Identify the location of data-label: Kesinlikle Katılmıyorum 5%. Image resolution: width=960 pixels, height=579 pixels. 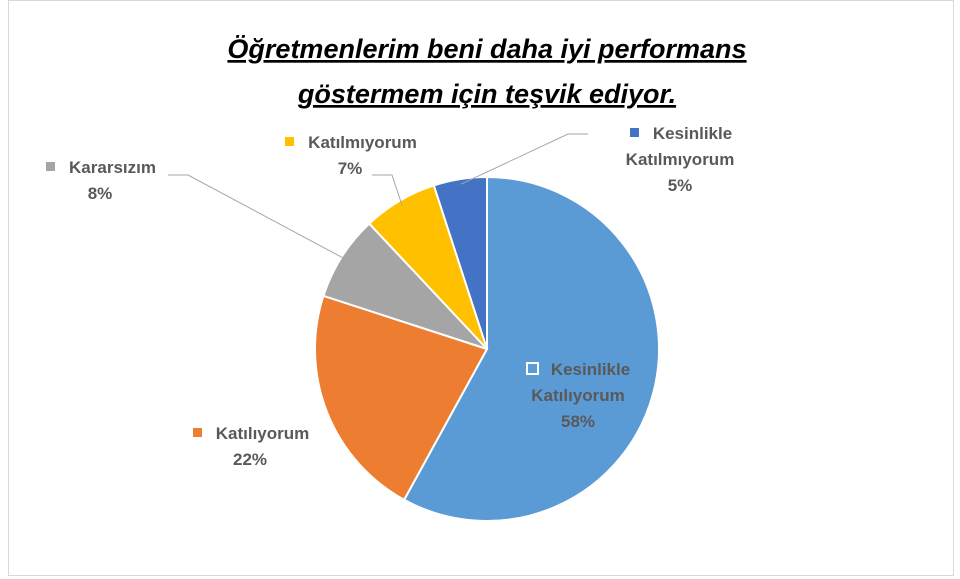
(680, 160).